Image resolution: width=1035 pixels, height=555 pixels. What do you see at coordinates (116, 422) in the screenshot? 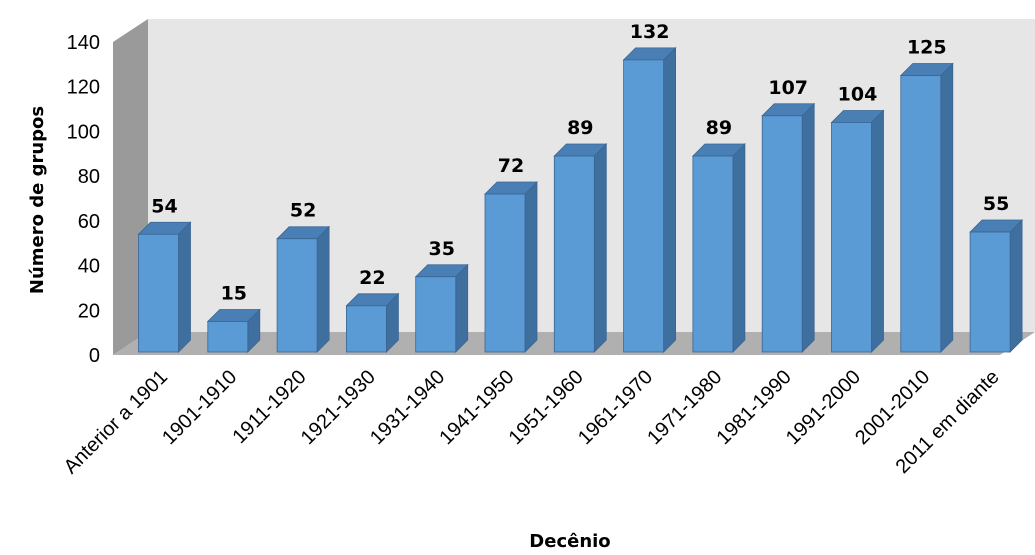
I see `x-tick-label: Anterior a 1901` at bounding box center [116, 422].